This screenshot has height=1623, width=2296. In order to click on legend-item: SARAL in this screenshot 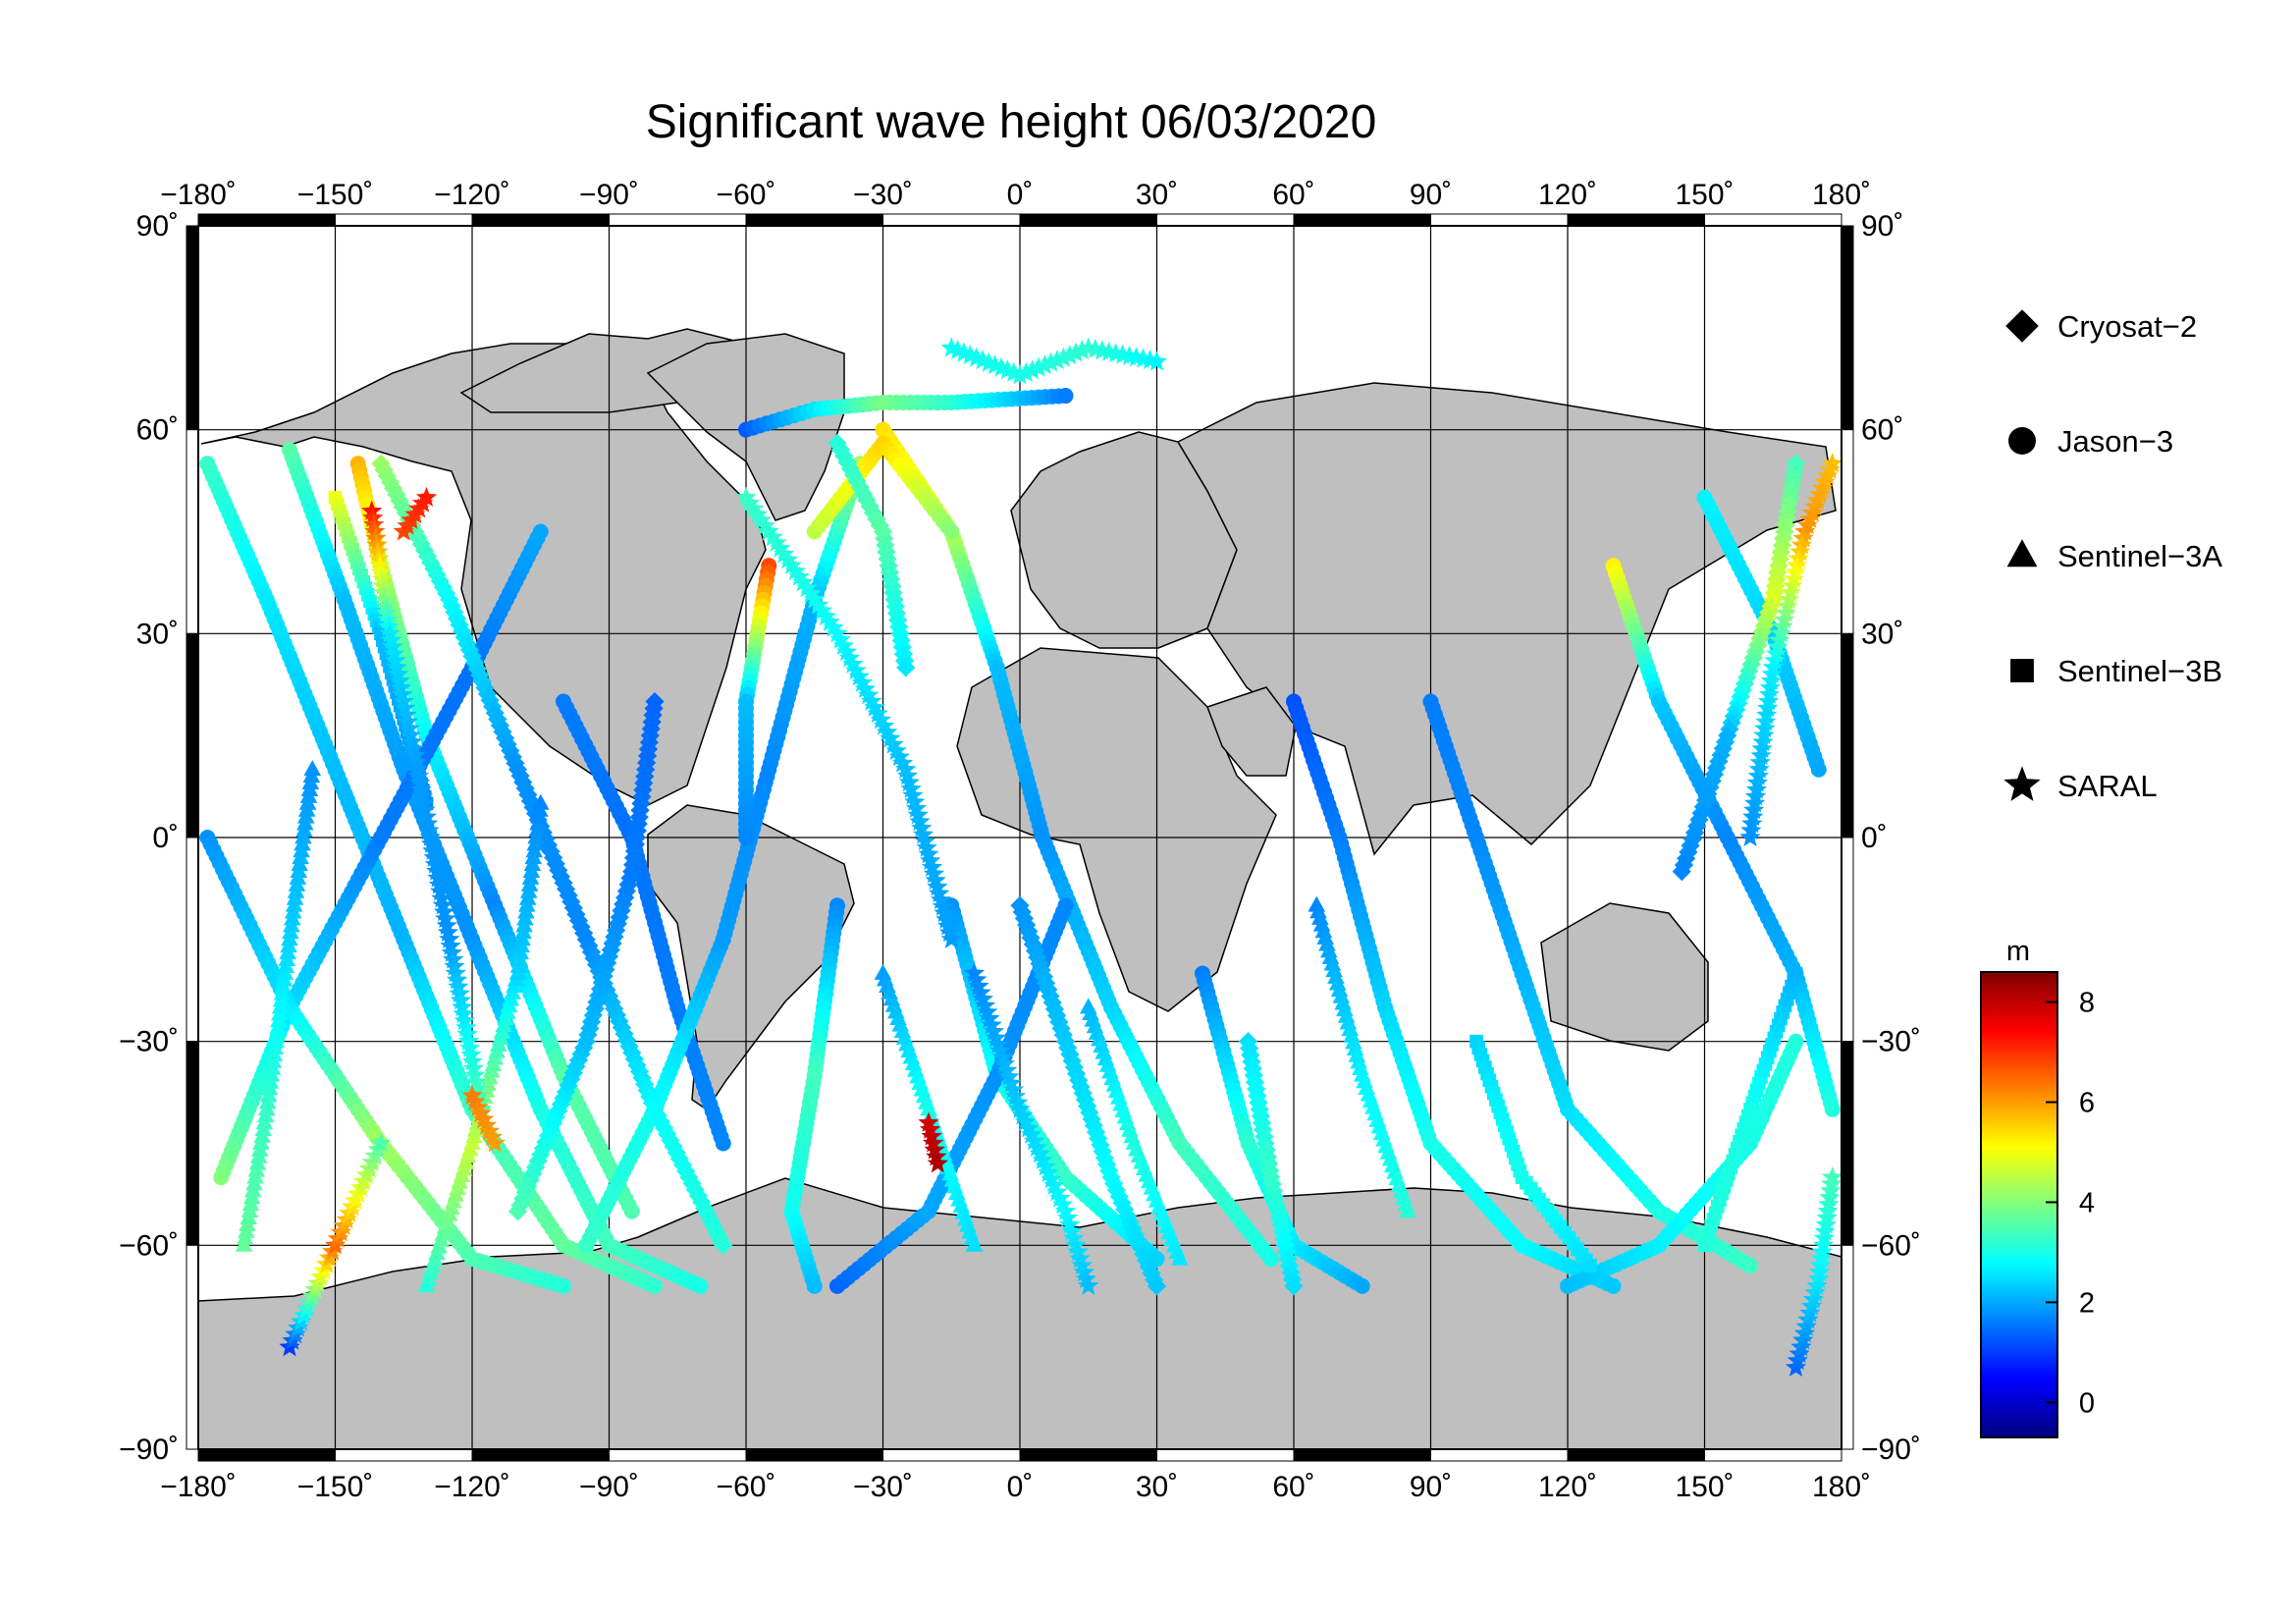, I will do `click(2080, 784)`.